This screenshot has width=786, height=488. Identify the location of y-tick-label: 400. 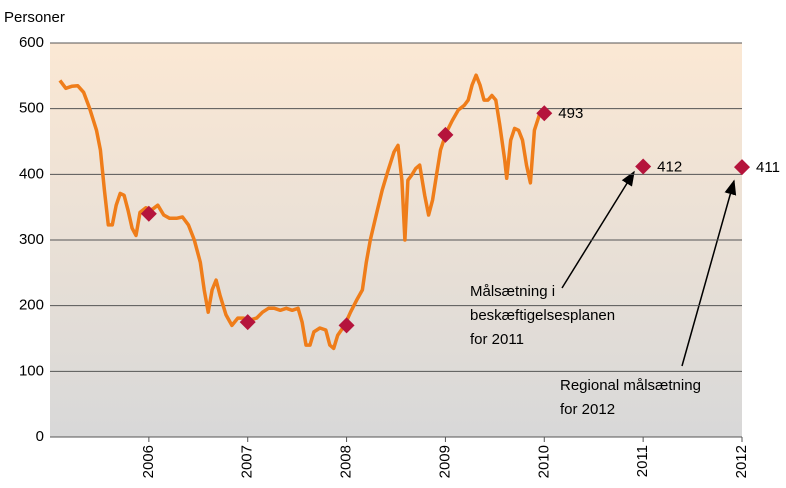
(31, 173).